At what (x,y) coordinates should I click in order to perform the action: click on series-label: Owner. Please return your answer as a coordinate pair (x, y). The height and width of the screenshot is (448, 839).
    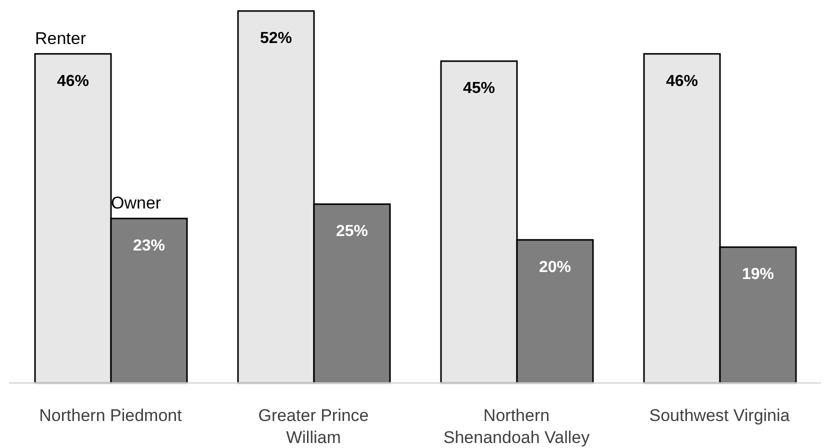
    Looking at the image, I should click on (136, 202).